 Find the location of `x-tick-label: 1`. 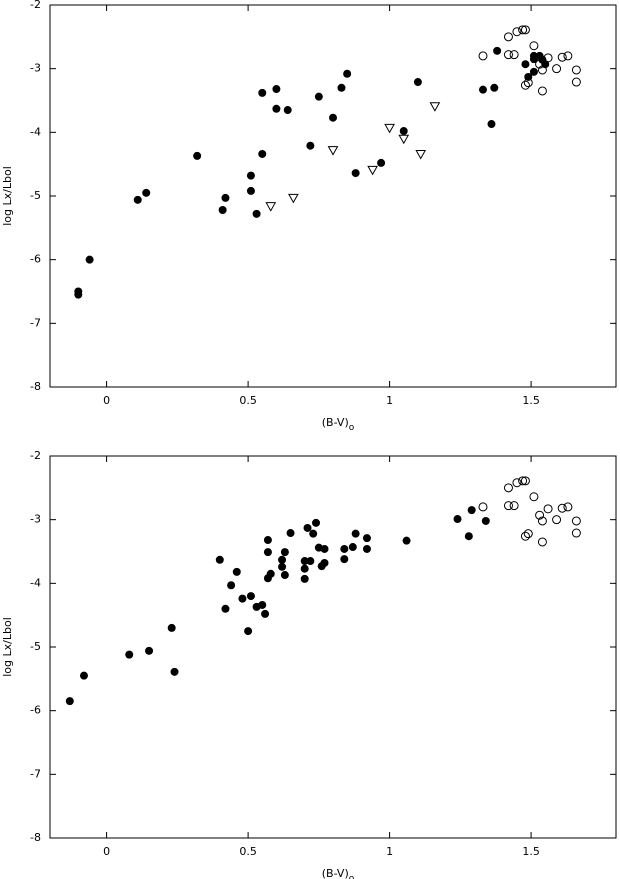

x-tick-label: 1 is located at coordinates (389, 400).